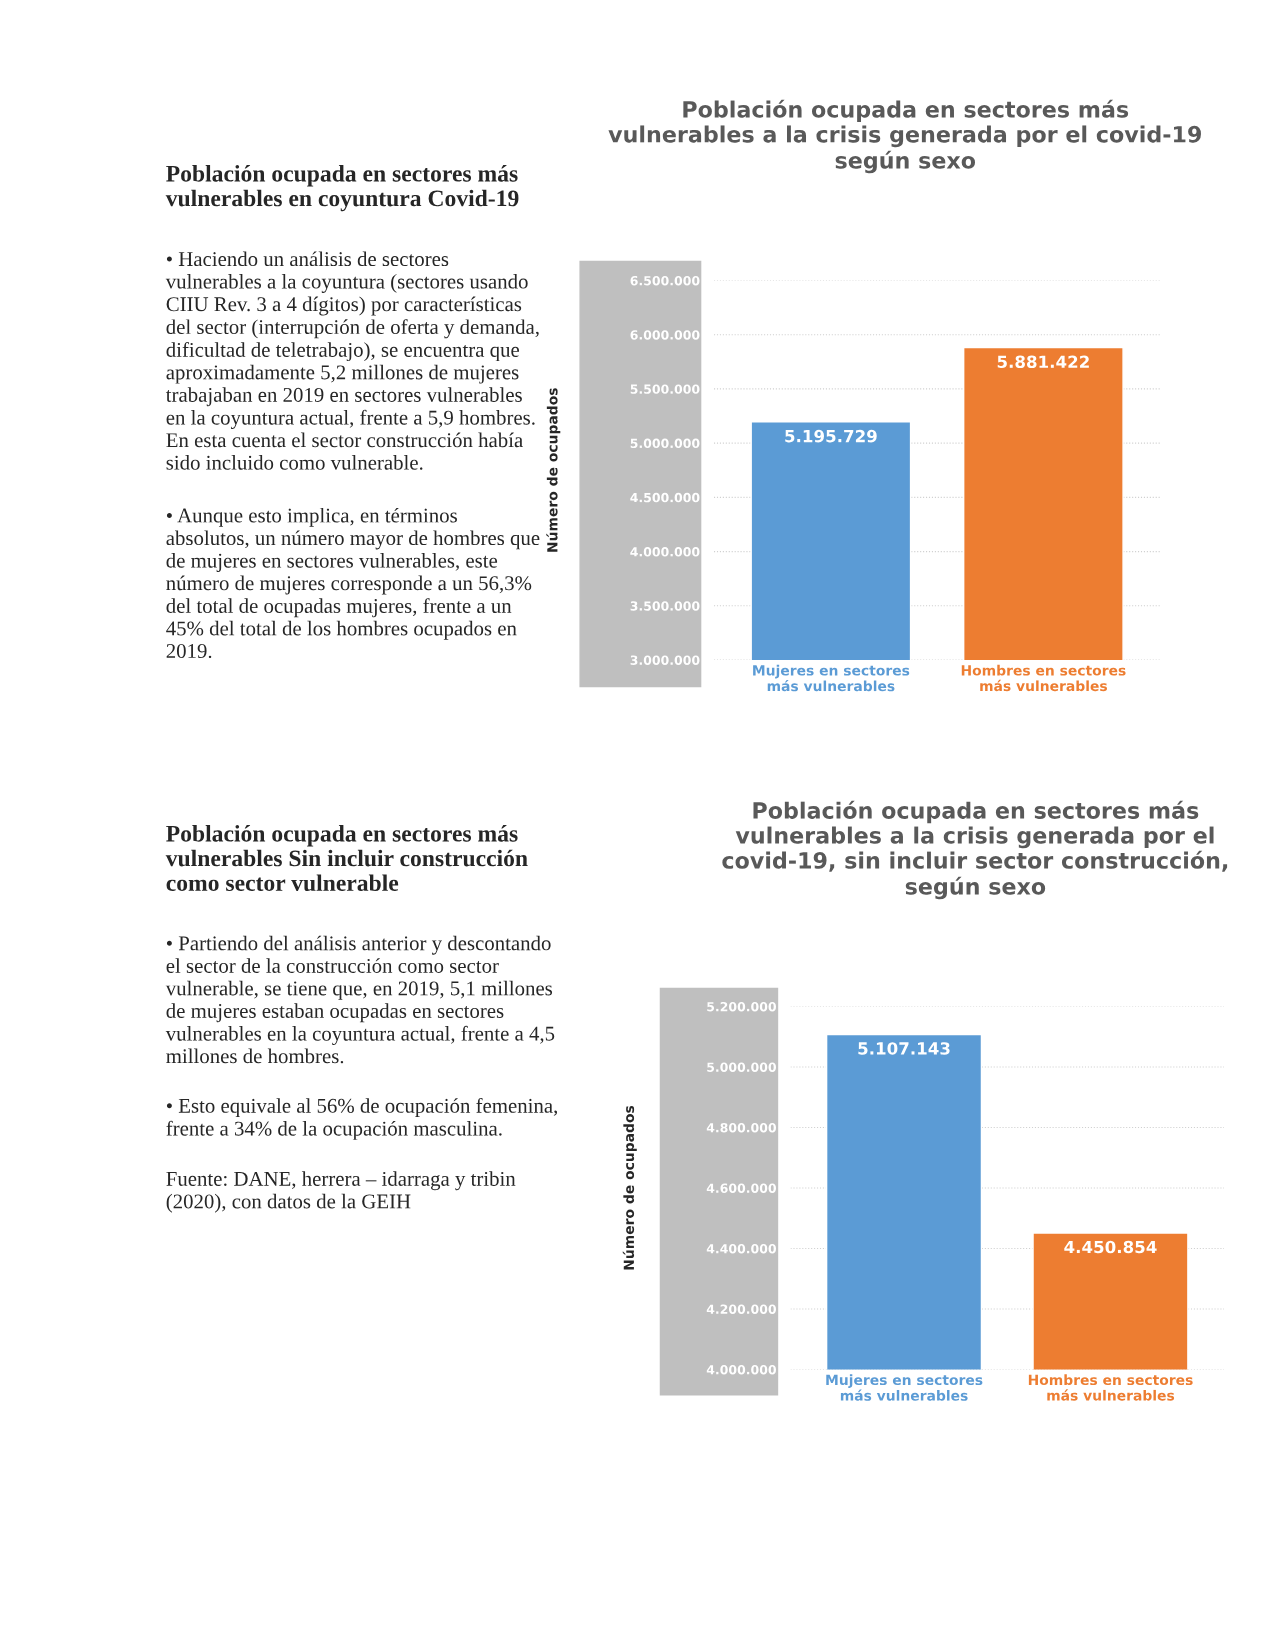 This screenshot has width=1275, height=1650. What do you see at coordinates (342, 188) in the screenshot?
I see `text: Población ocupada en sectores más vulnerables en coyuntura Covid-19` at bounding box center [342, 188].